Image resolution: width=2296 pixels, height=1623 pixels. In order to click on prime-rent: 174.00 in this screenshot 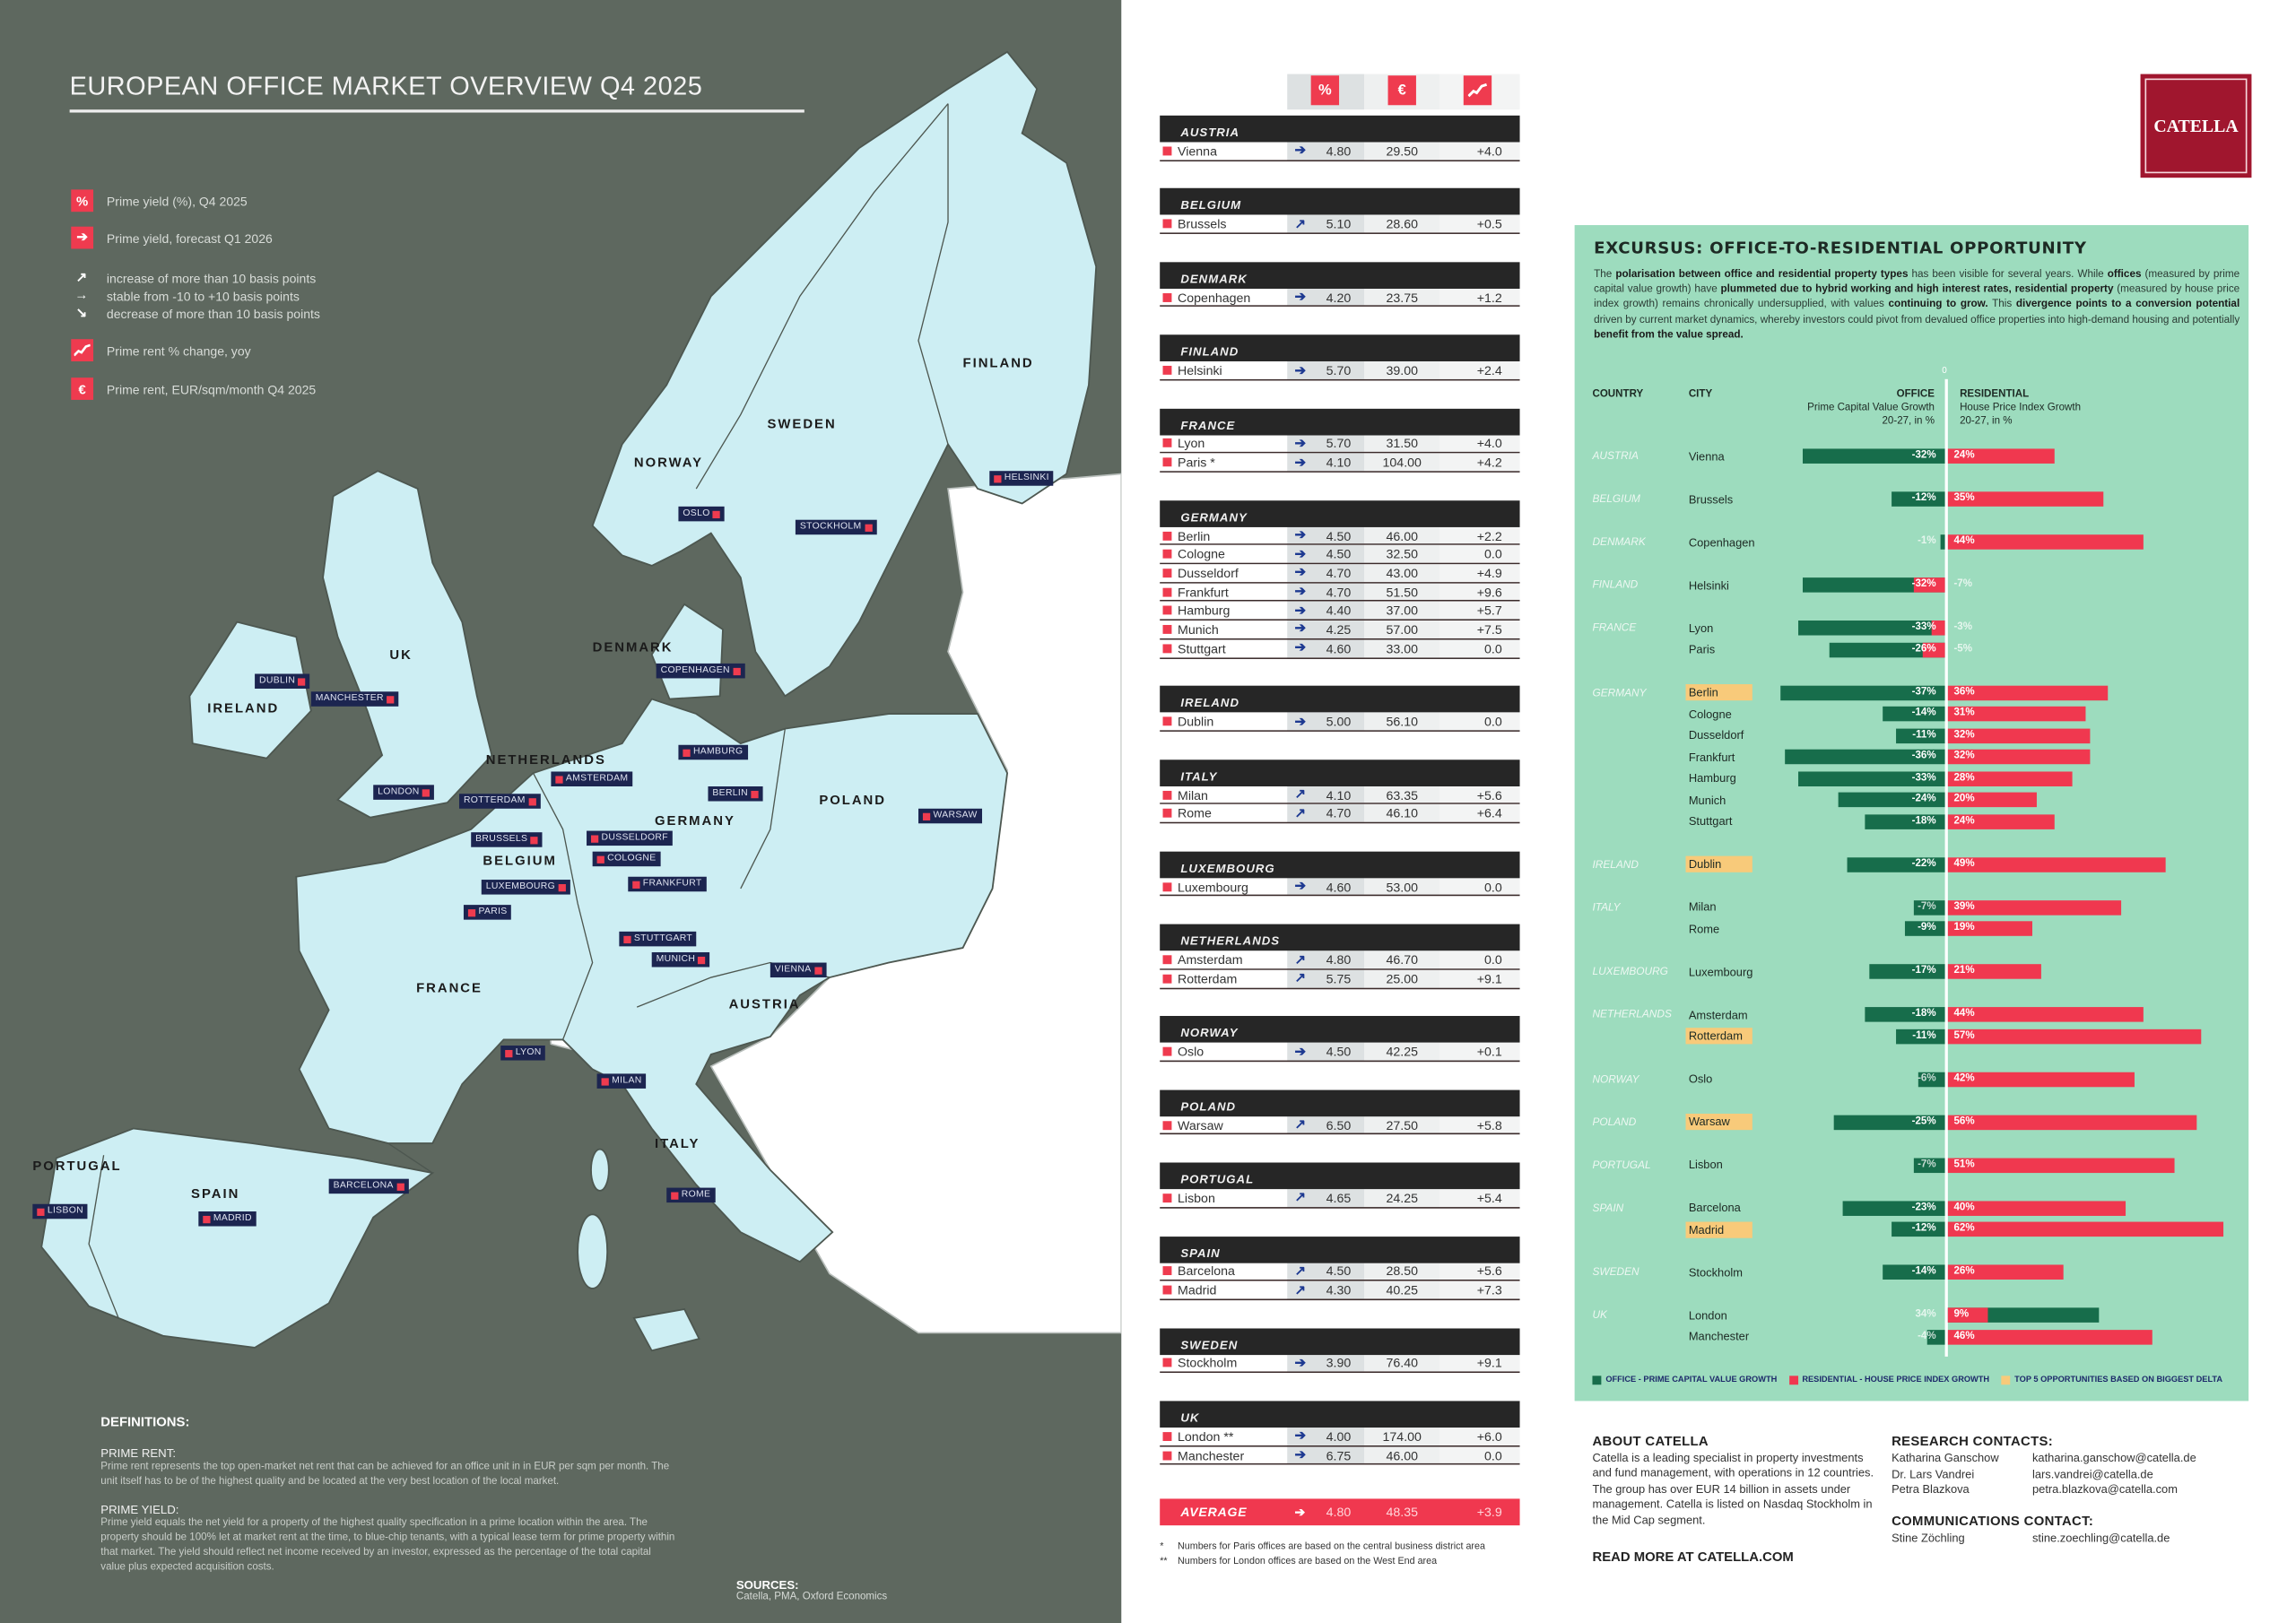, I will do `click(1402, 1436)`.